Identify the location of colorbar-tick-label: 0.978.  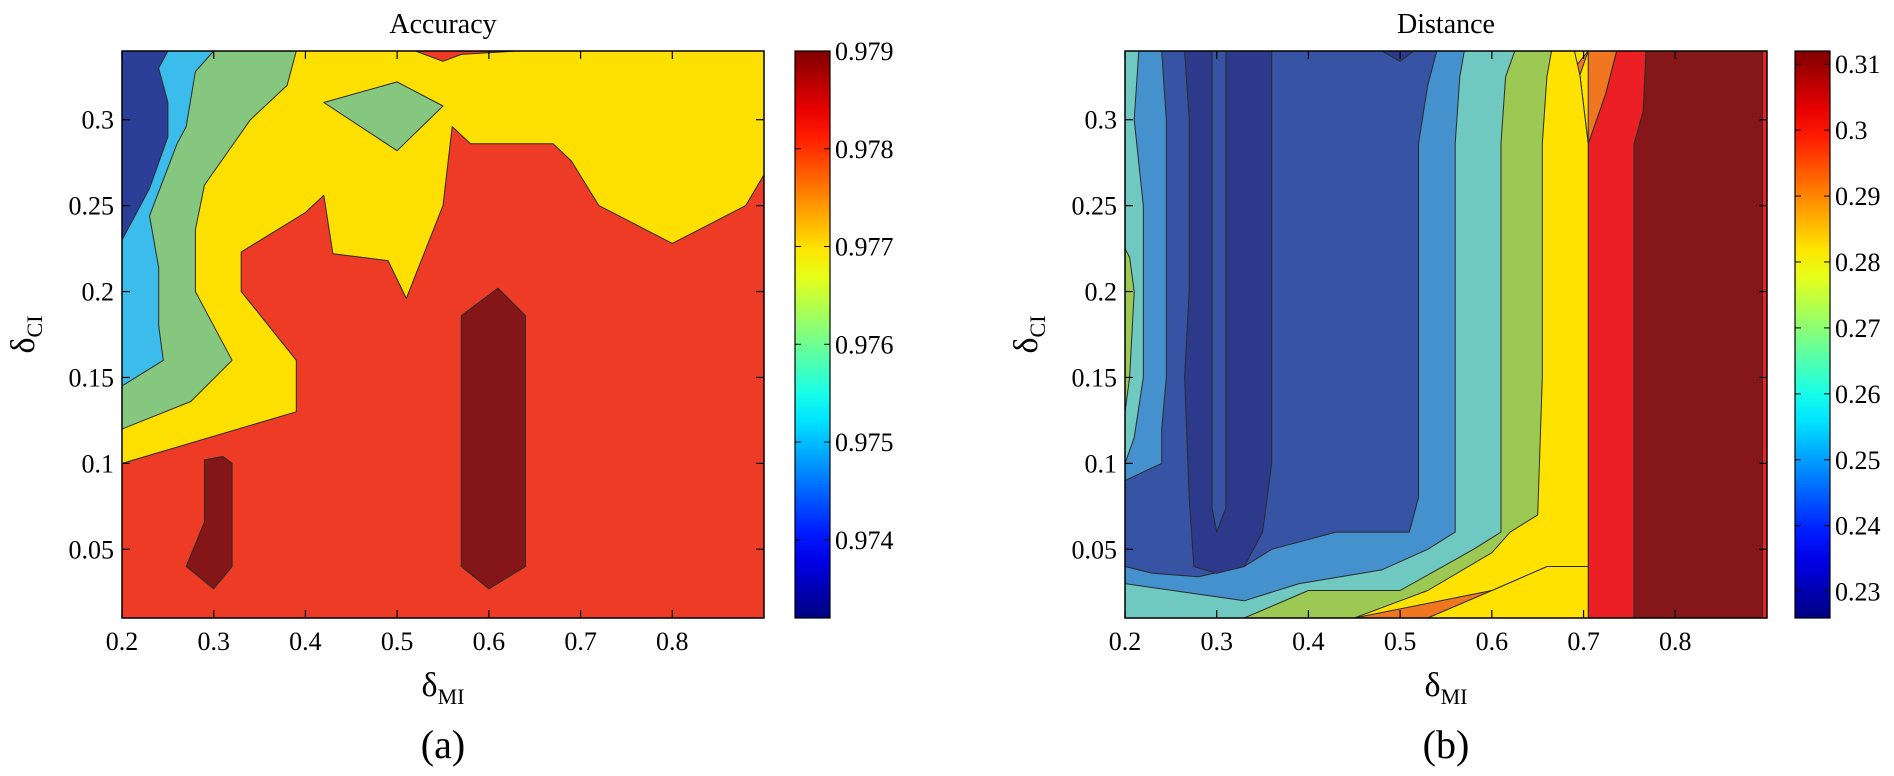
(864, 149).